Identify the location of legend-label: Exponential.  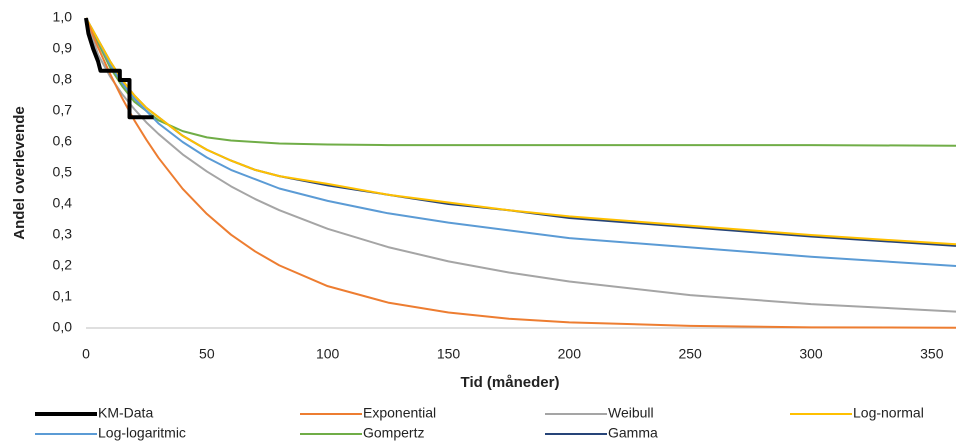
(399, 413).